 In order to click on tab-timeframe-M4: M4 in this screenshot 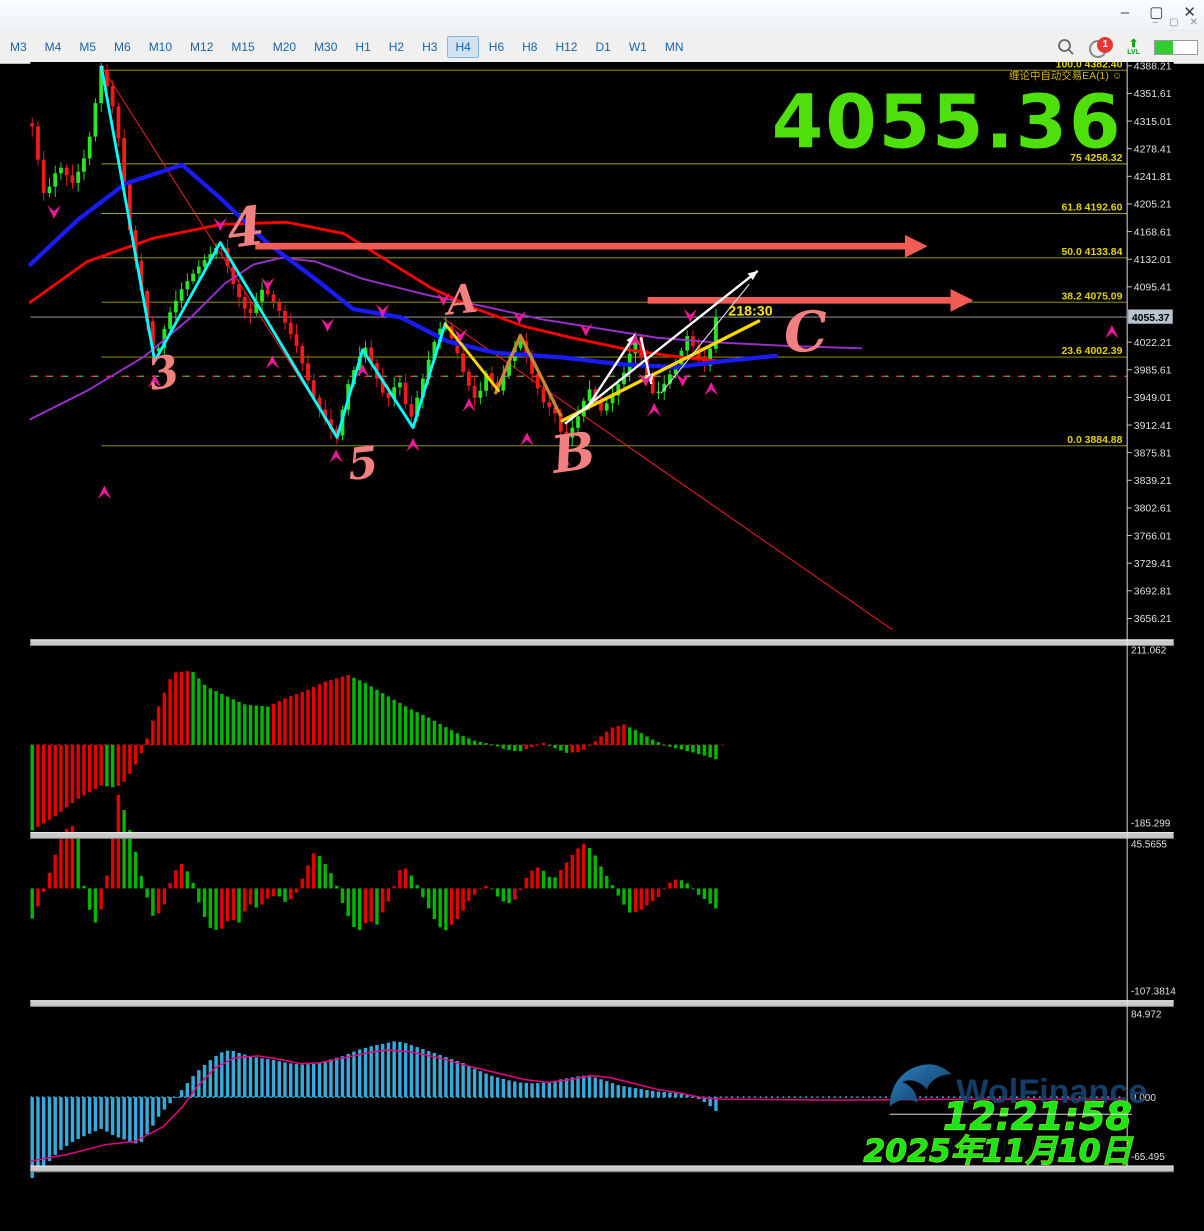, I will do `click(53, 47)`.